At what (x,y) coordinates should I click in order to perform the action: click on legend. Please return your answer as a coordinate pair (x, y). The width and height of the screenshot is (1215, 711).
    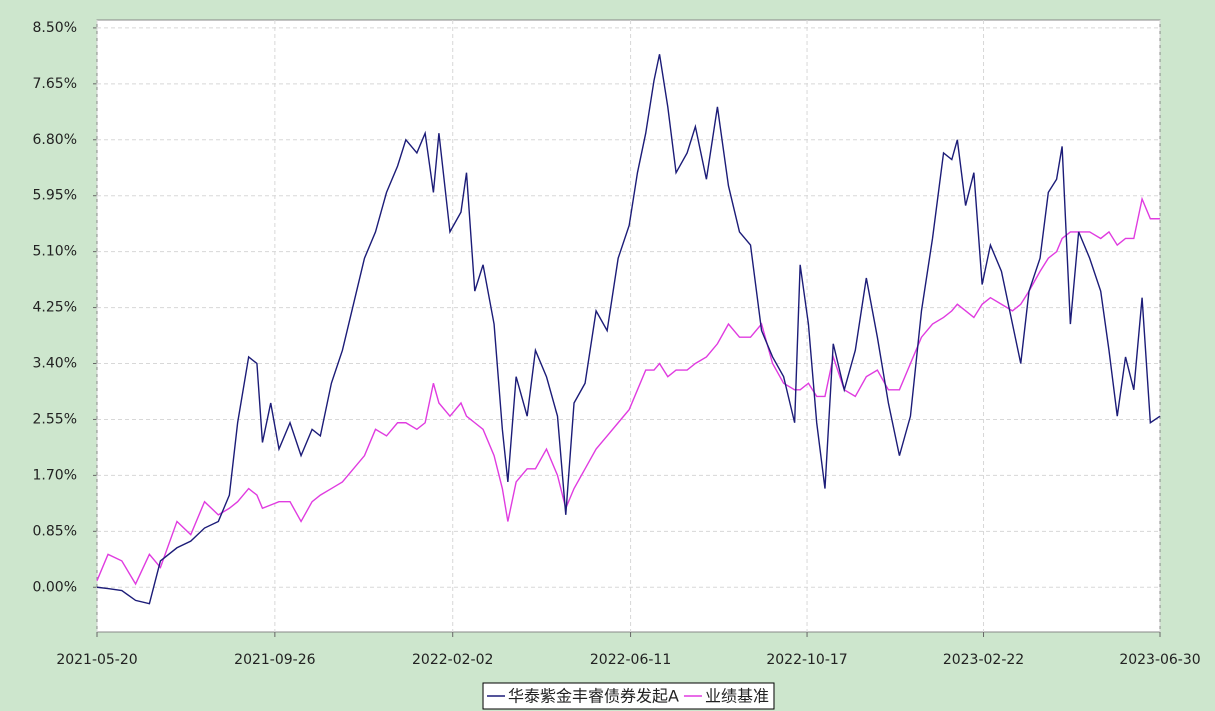
    Looking at the image, I should click on (628, 696).